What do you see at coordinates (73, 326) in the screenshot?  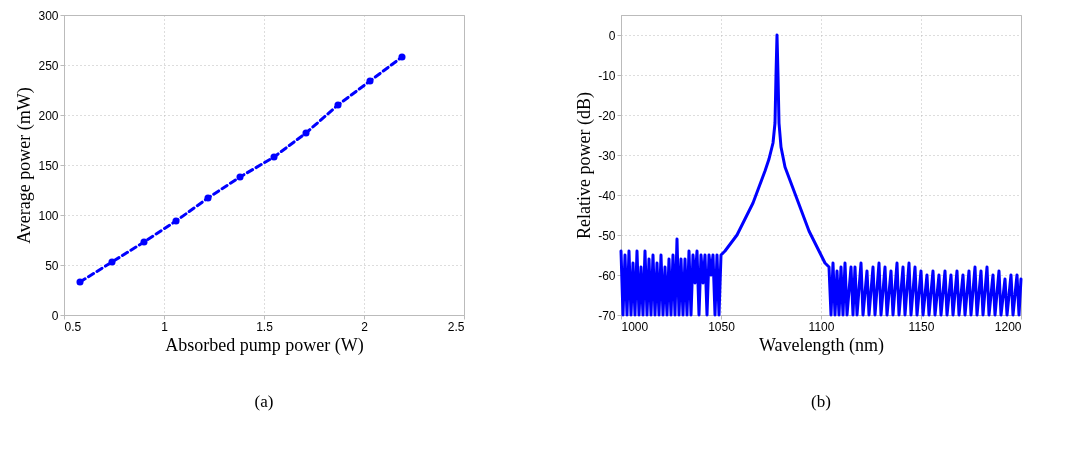 I see `x-tick-label: 0.5` at bounding box center [73, 326].